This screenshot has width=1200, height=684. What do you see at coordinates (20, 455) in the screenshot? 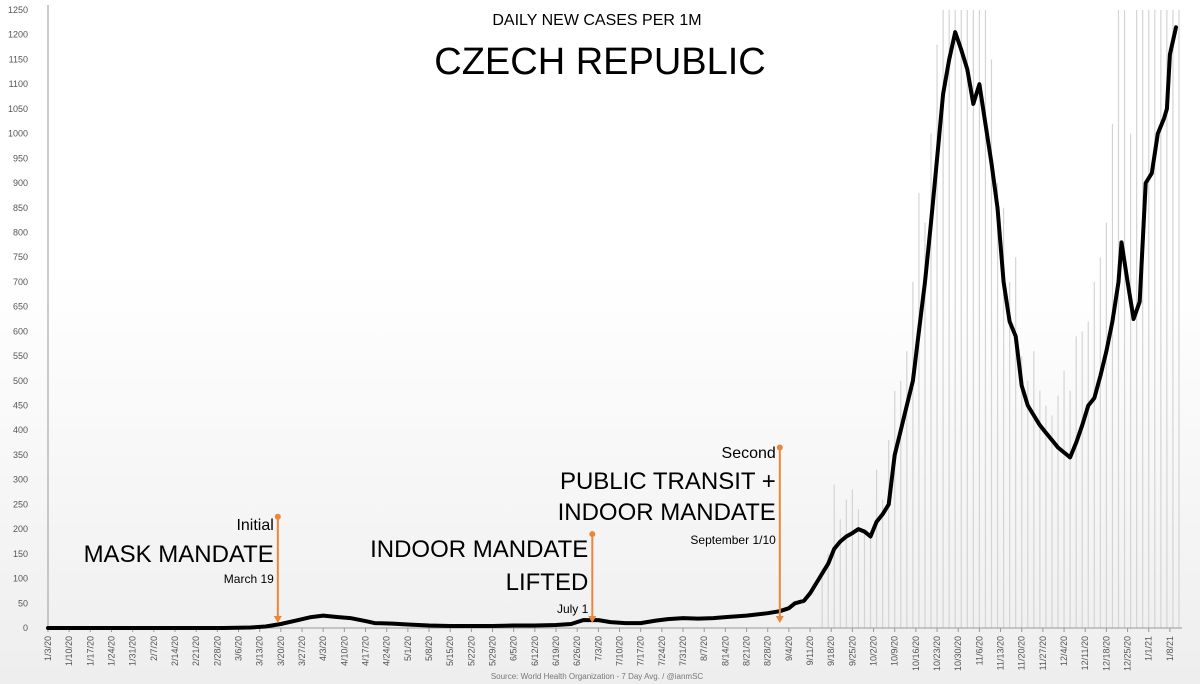
I see `y-tick-label: 350` at bounding box center [20, 455].